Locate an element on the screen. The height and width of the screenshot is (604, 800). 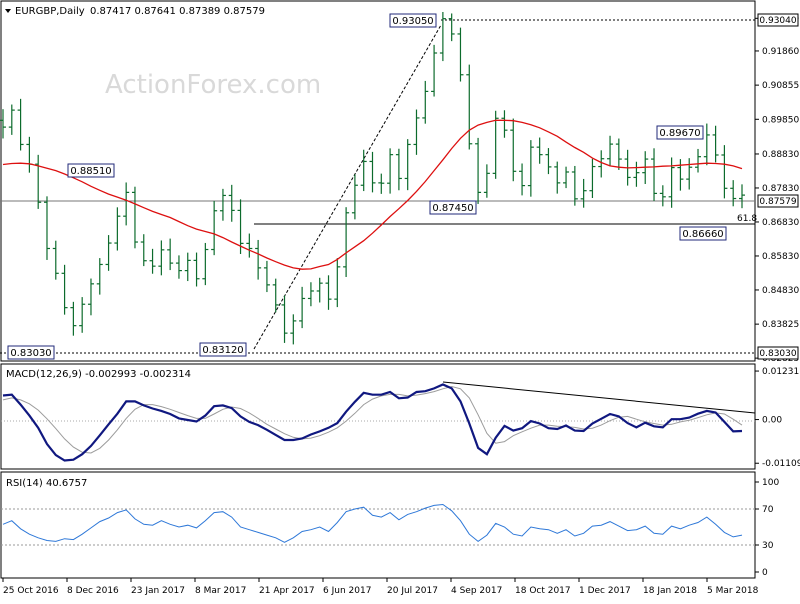
macd-title: MACD(12,26,9) -0.002993 -0.002314 is located at coordinates (98, 374).